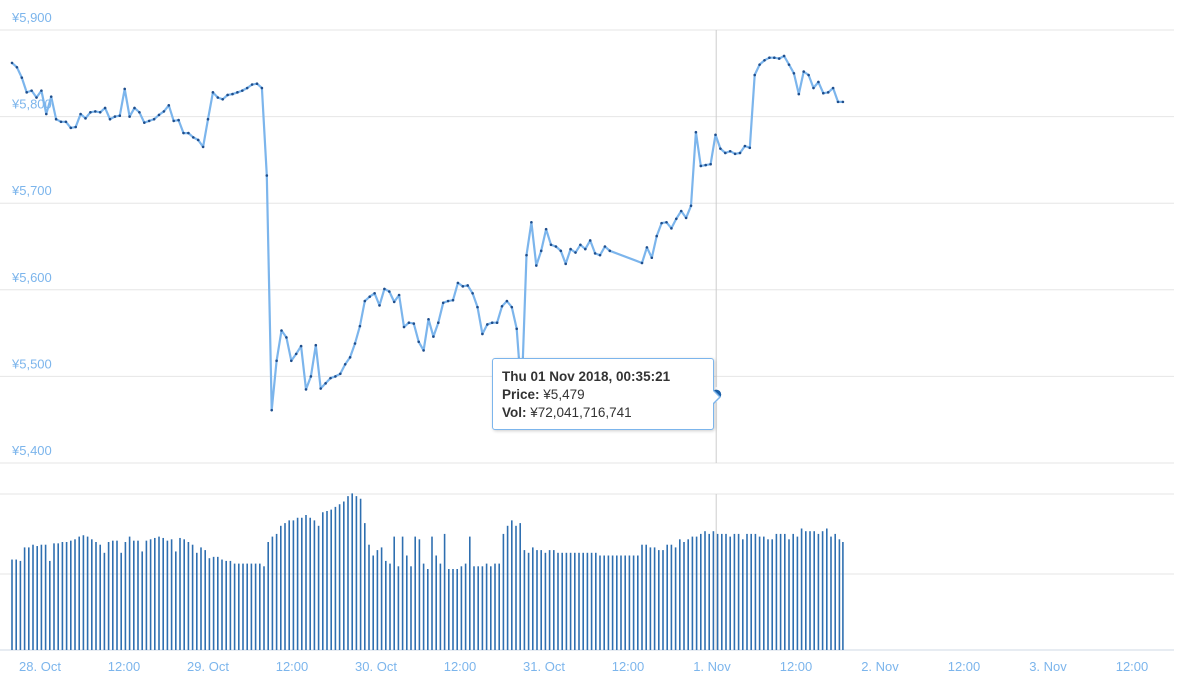  What do you see at coordinates (376, 666) in the screenshot?
I see `x-tick-label: 30. Oct` at bounding box center [376, 666].